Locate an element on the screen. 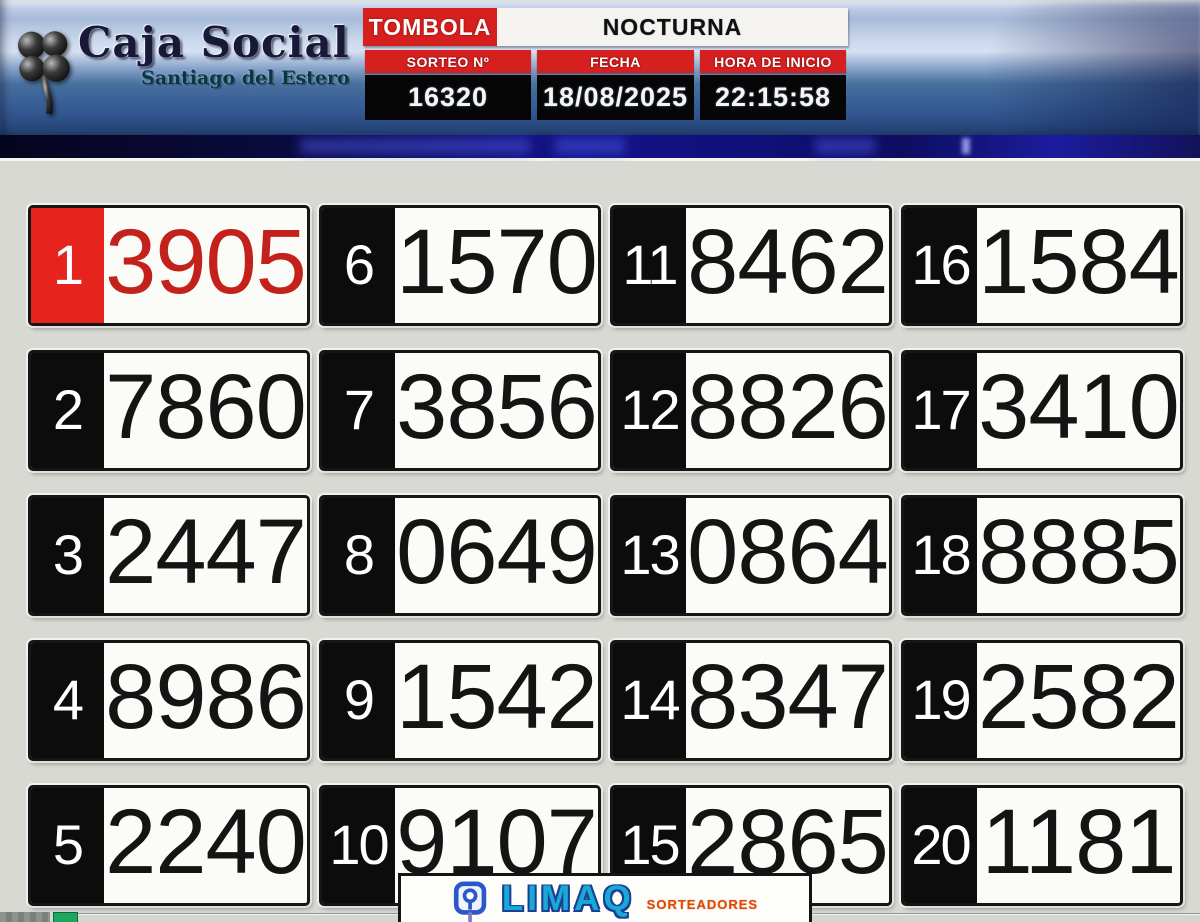 The width and height of the screenshot is (1200, 922). game-title-strip: TOMBOLA NOCTURNA is located at coordinates (605, 27).